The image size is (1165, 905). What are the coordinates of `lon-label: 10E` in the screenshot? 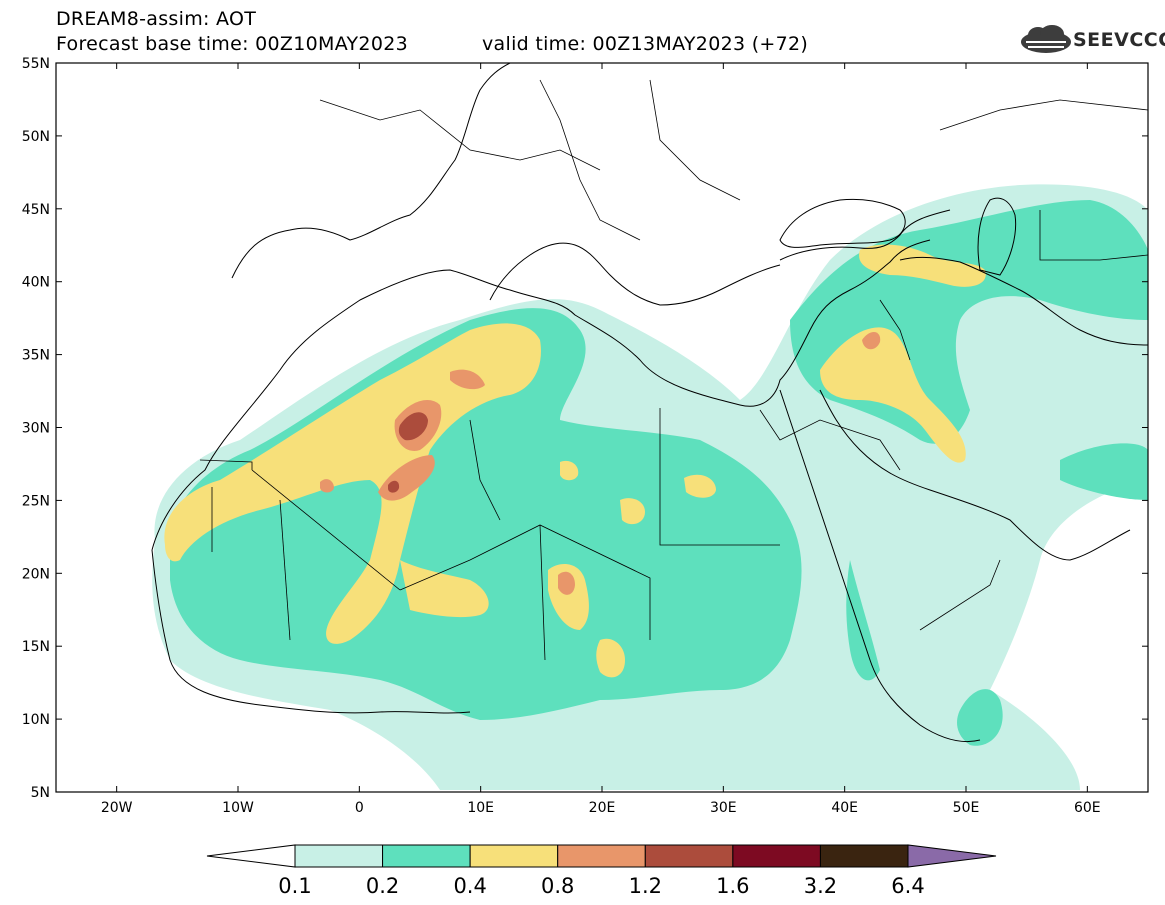 It's located at (480, 808).